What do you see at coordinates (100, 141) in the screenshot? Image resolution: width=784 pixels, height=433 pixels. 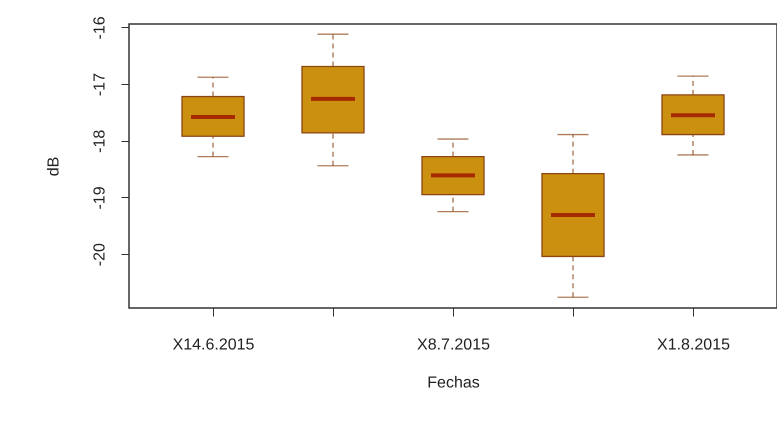 I see `y-tick-label: -18` at bounding box center [100, 141].